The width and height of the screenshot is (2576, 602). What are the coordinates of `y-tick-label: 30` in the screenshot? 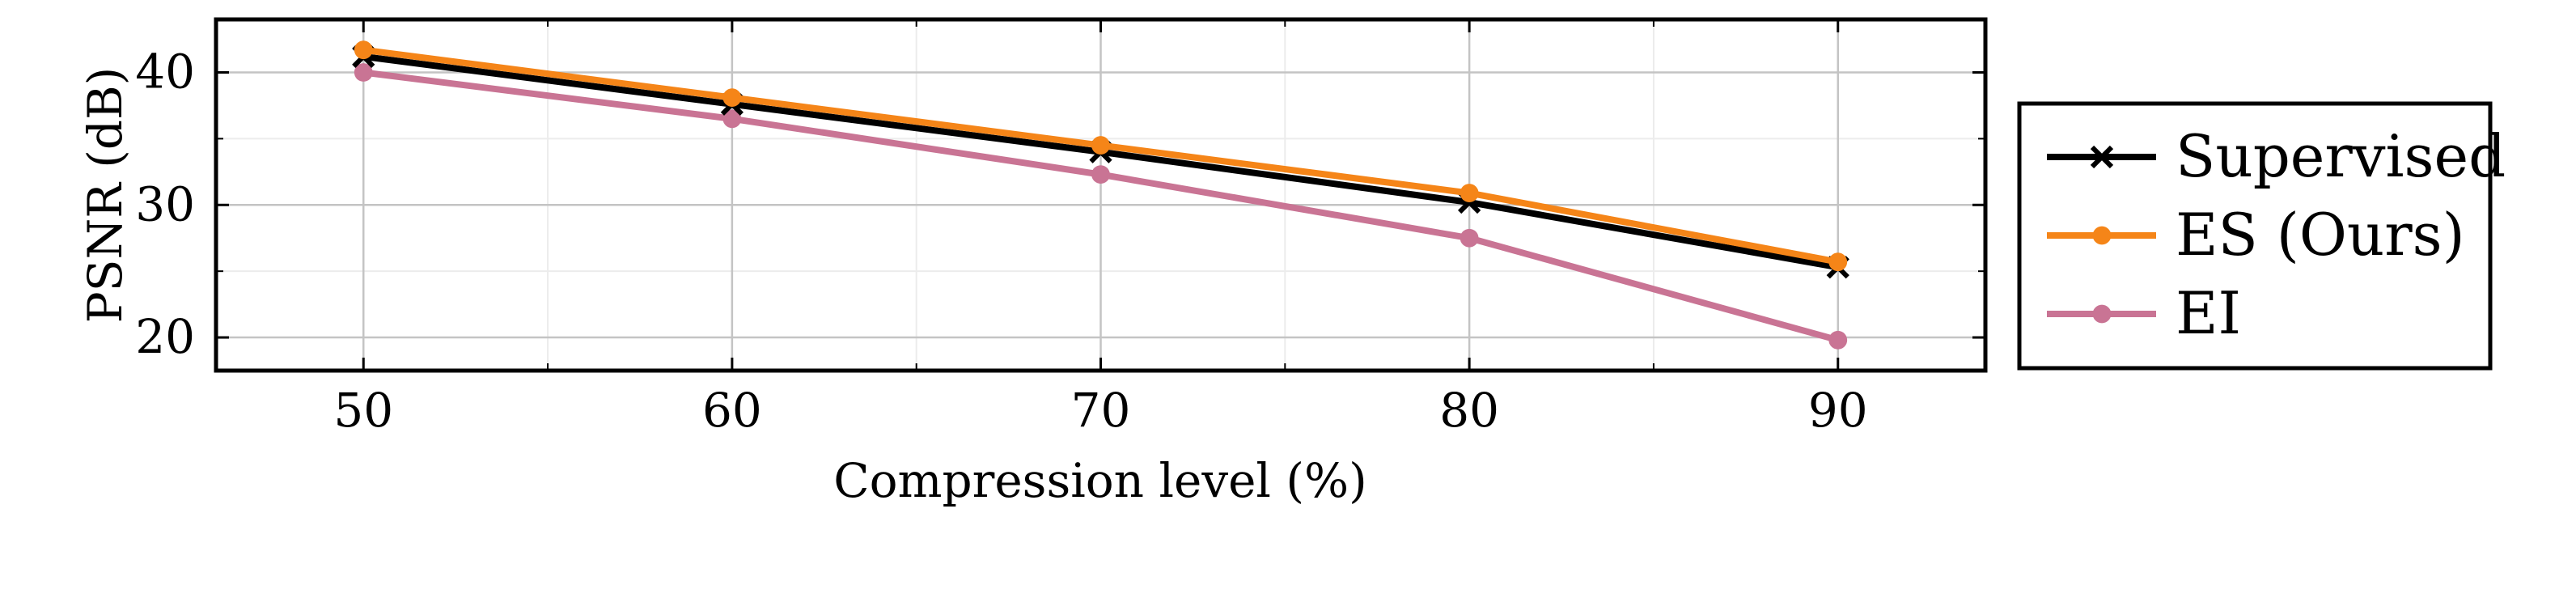 It's located at (165, 203).